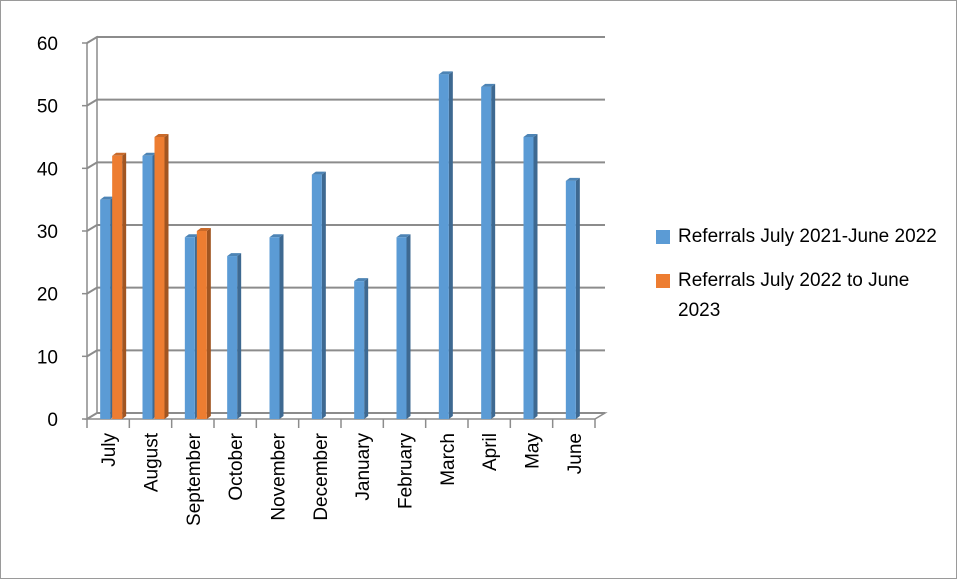 Image resolution: width=957 pixels, height=579 pixels. I want to click on y-tick-label: 10, so click(47, 357).